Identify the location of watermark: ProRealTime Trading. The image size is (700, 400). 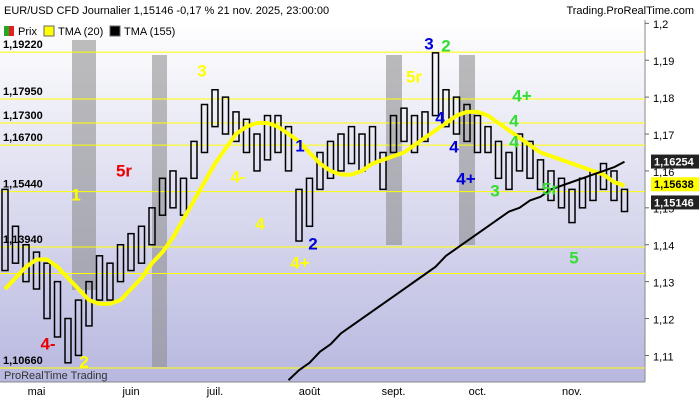
(56, 376).